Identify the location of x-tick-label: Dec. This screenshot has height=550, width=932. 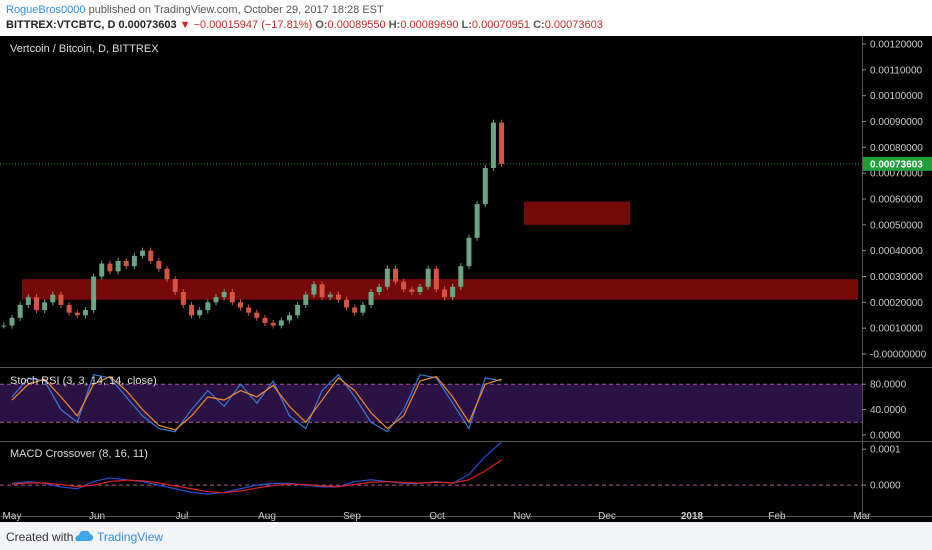
(607, 516).